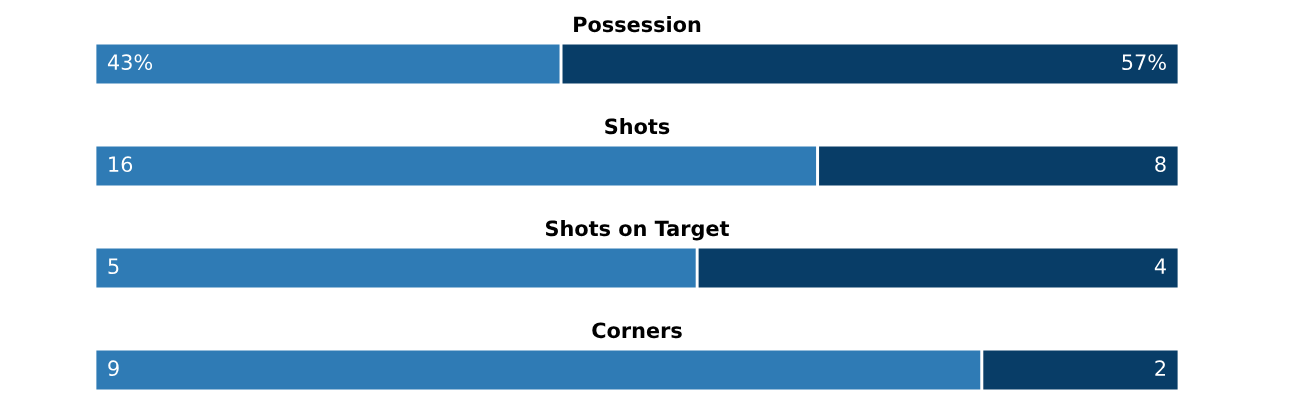 The height and width of the screenshot is (407, 1294). I want to click on chart-title: Possession, so click(637, 24).